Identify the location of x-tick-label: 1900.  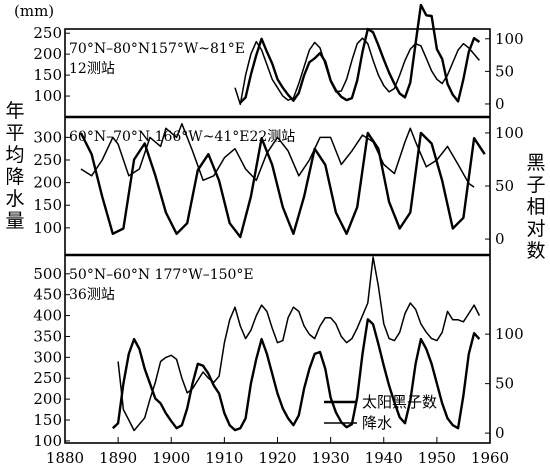
(171, 458).